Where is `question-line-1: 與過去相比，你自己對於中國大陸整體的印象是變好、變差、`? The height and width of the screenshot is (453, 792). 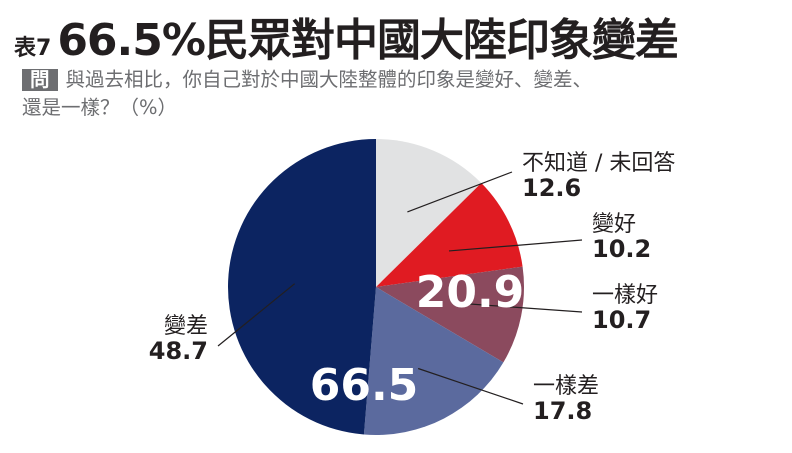
question-line-1: 與過去相比，你自己對於中國大陸整體的印象是變好、變差、 is located at coordinates (329, 79).